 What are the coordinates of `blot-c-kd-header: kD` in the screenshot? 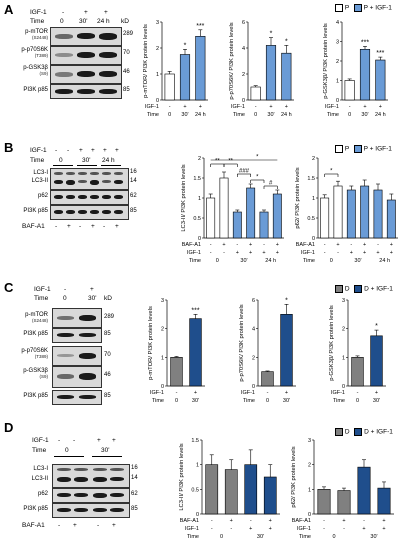 It's located at (108, 298).